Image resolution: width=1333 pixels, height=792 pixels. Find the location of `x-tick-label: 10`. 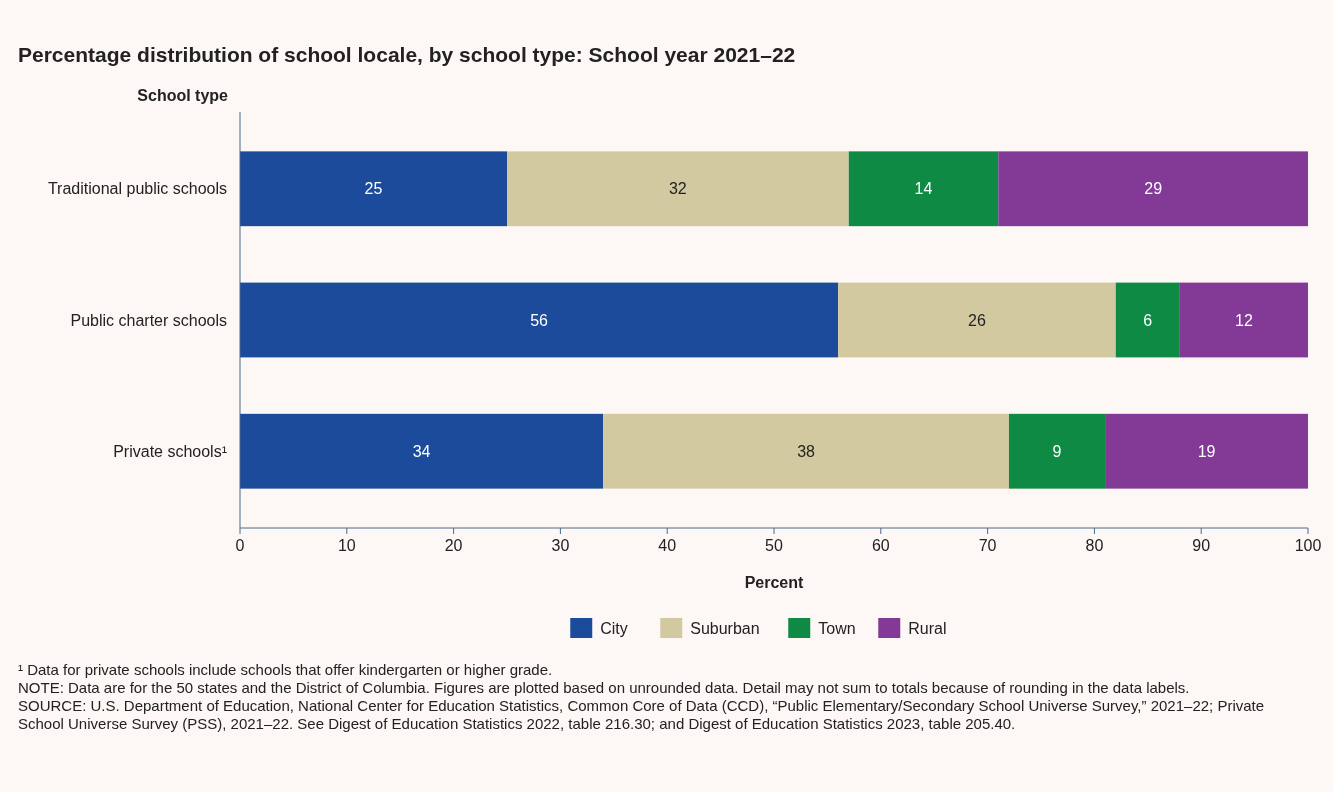

x-tick-label: 10 is located at coordinates (346, 545).